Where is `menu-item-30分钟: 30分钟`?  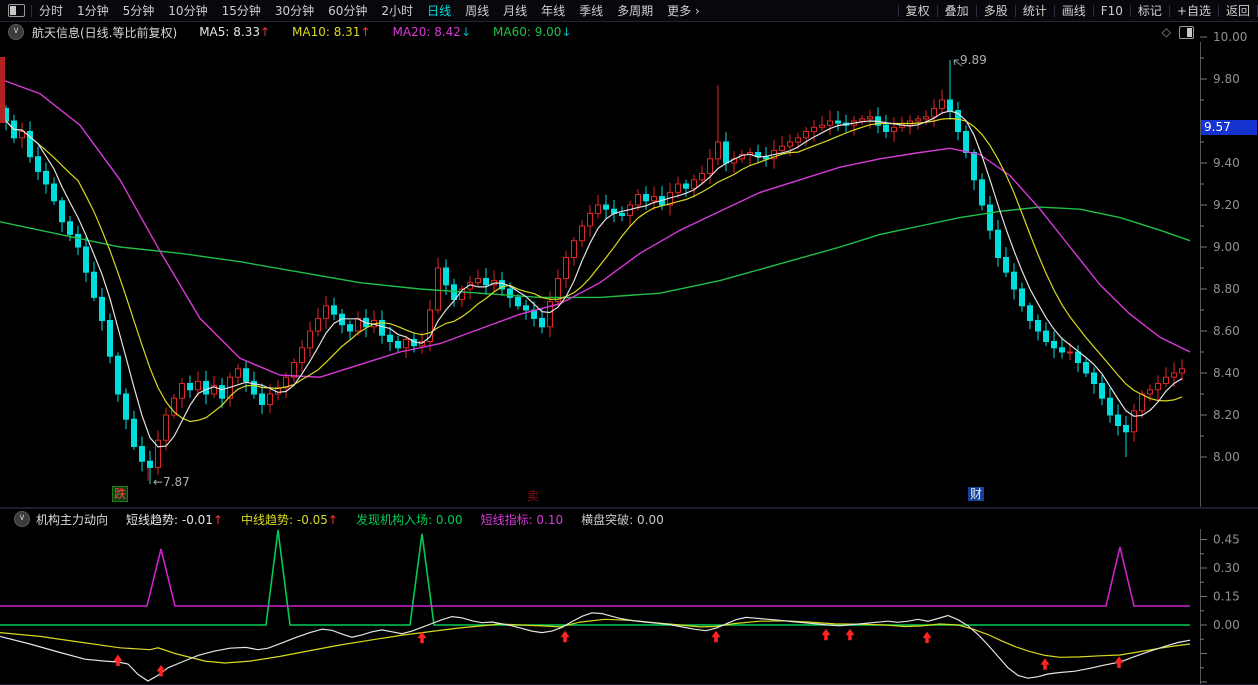 menu-item-30分钟: 30分钟 is located at coordinates (294, 11).